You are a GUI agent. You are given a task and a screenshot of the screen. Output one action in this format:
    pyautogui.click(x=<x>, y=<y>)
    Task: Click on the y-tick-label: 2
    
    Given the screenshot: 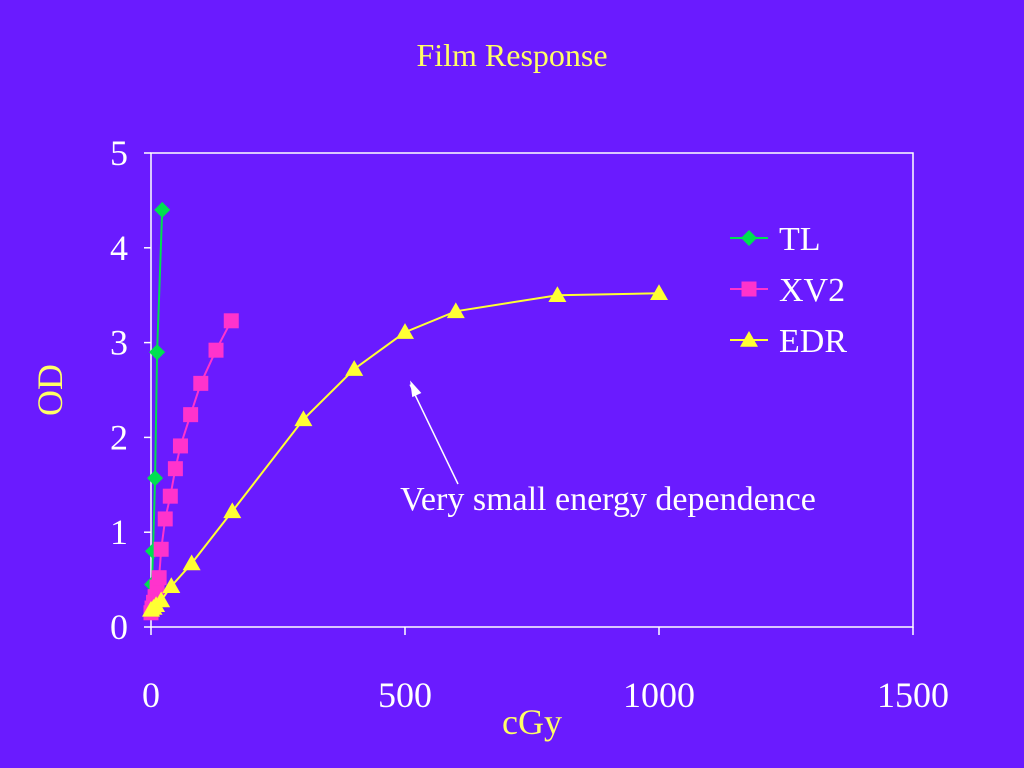 What is the action you would take?
    pyautogui.click(x=119, y=437)
    